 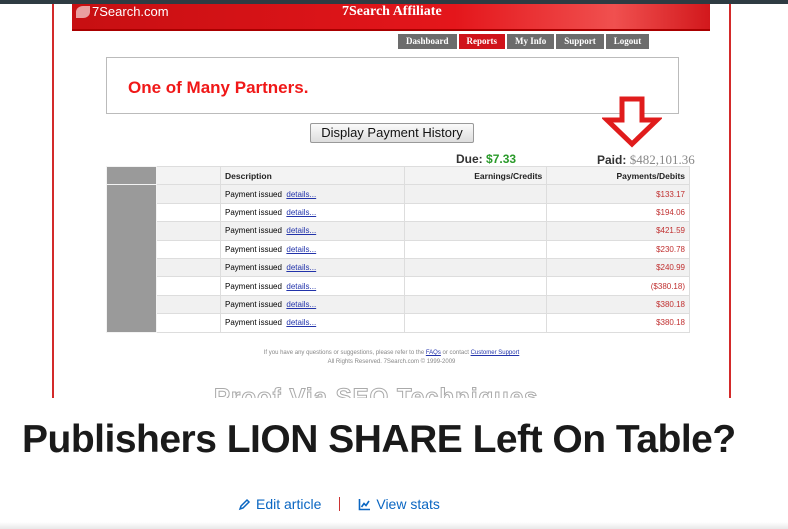 I want to click on chart-icon, so click(x=365, y=504).